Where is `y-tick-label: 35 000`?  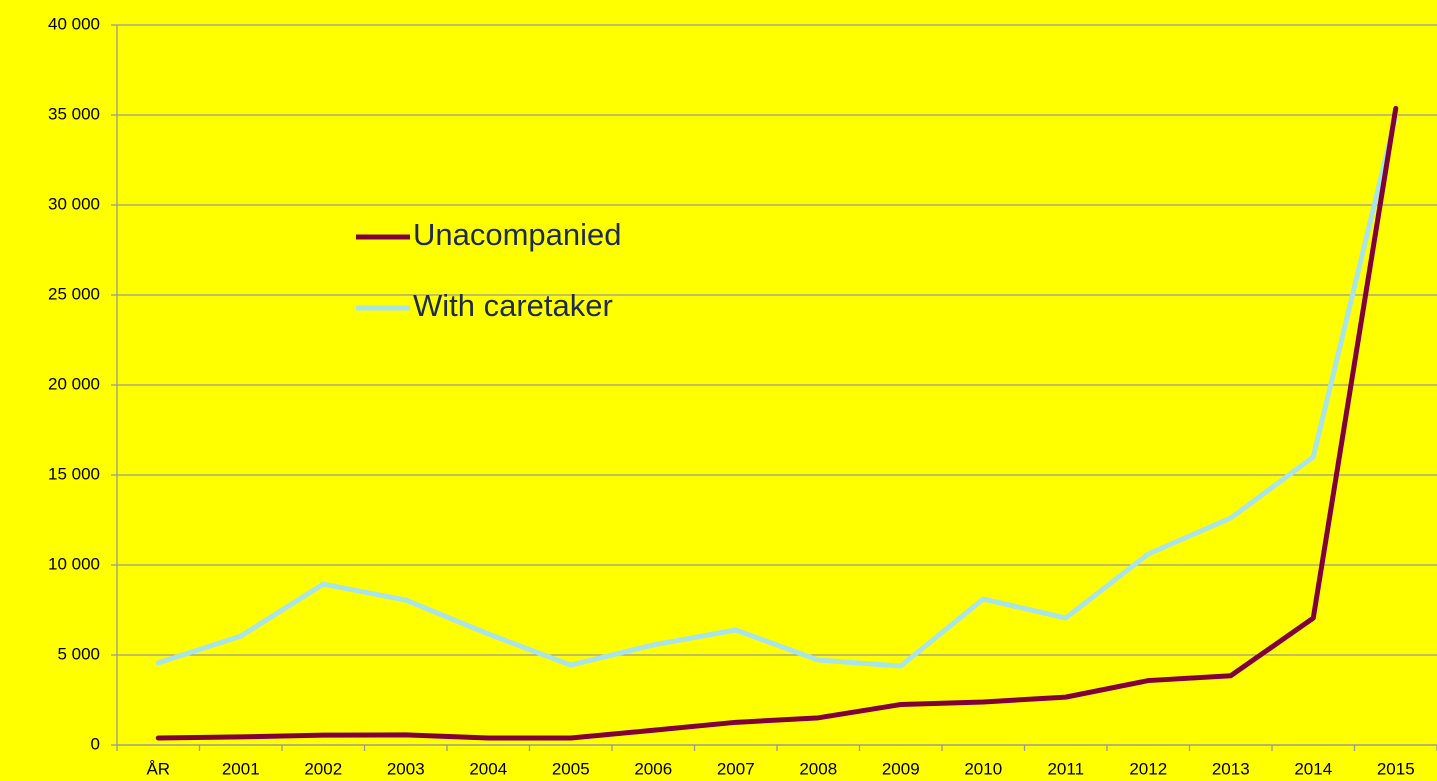
y-tick-label: 35 000 is located at coordinates (74, 113).